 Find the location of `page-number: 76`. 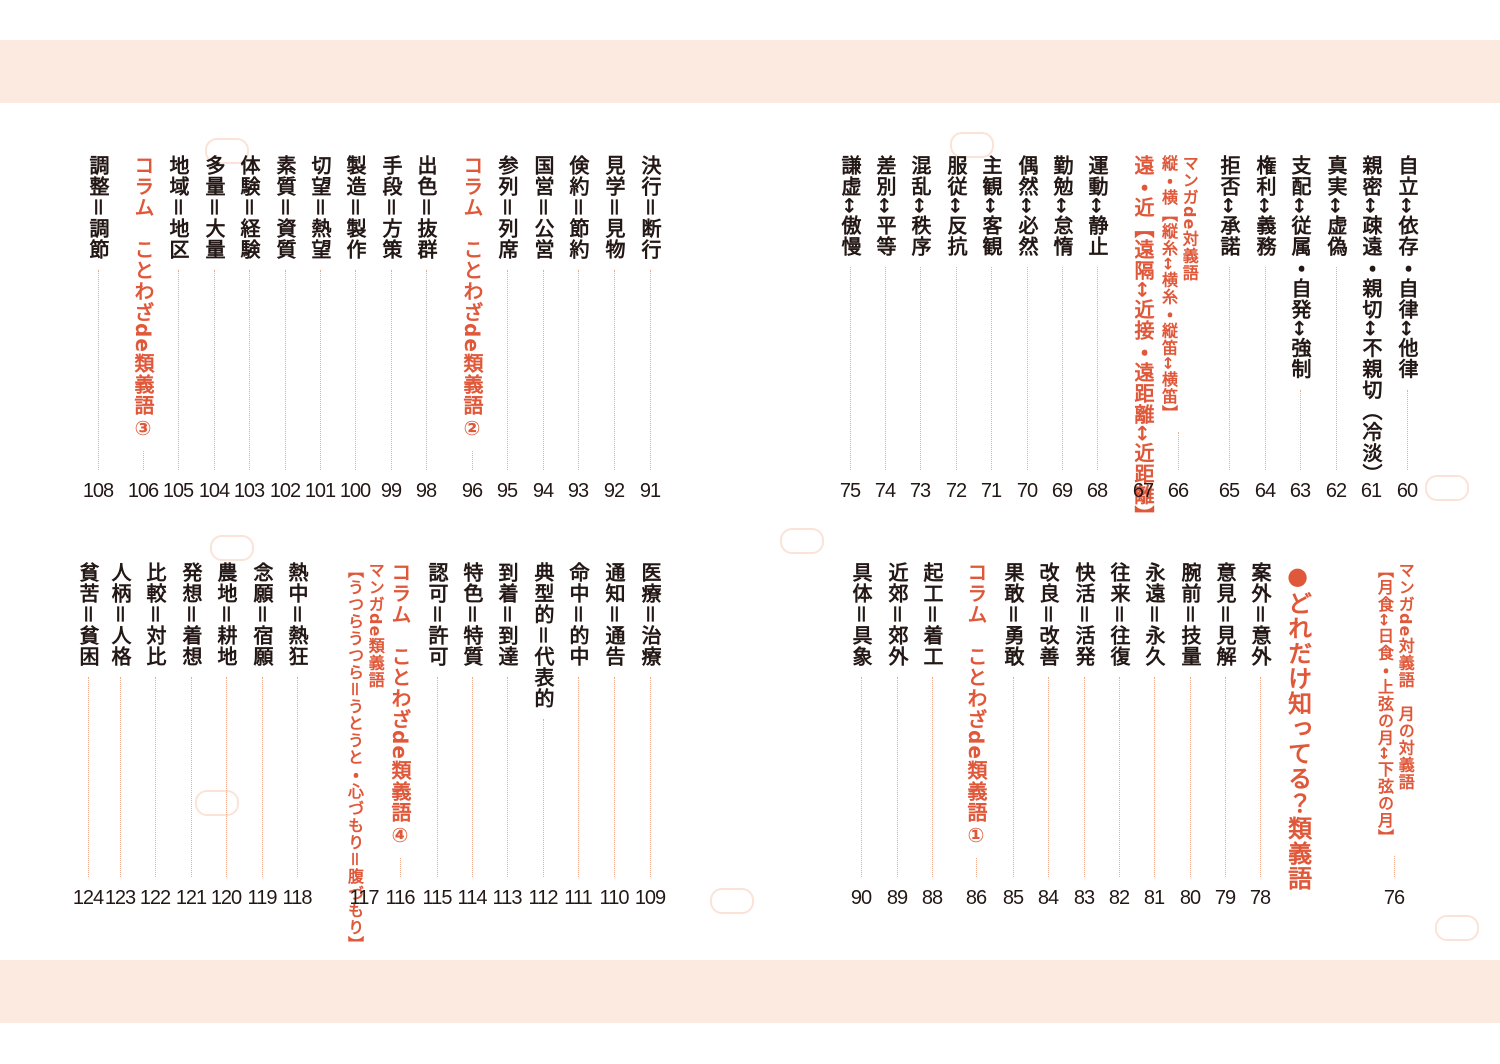

page-number: 76 is located at coordinates (1394, 898).